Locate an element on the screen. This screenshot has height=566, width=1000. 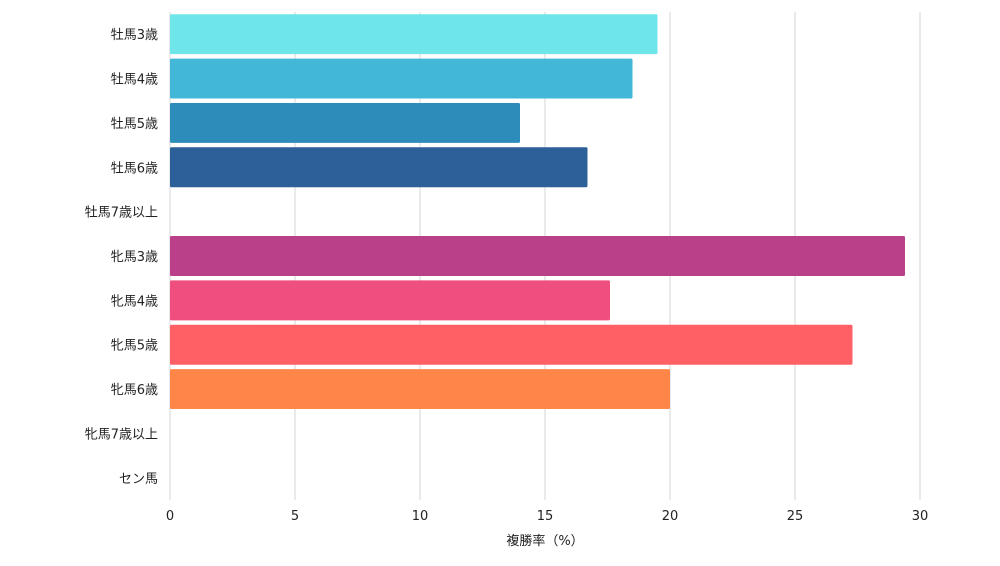
x-tick-label: 20 is located at coordinates (670, 516).